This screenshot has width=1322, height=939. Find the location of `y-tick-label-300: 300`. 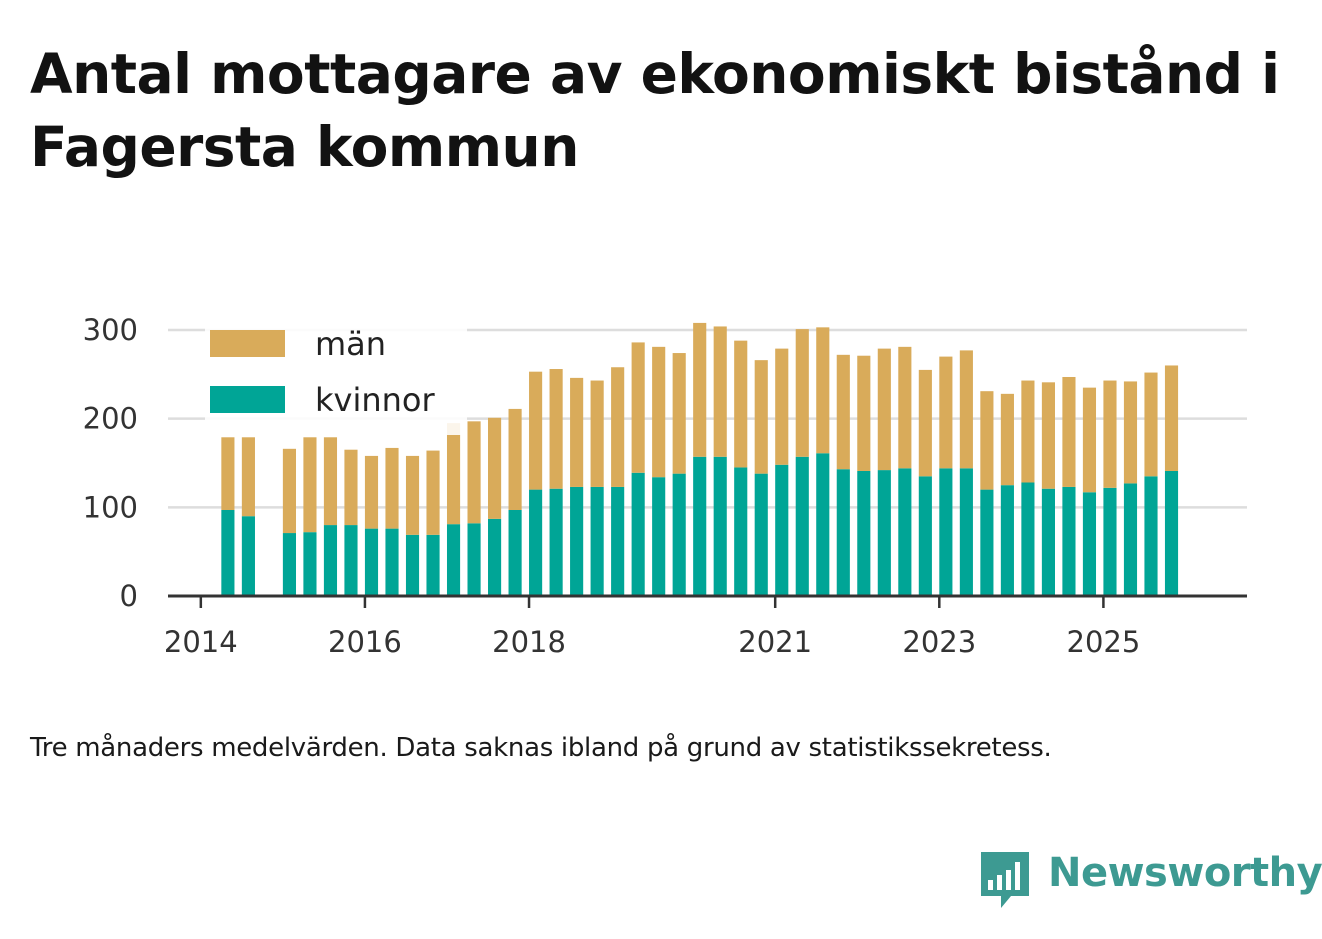

y-tick-label-300: 300 is located at coordinates (110, 330).